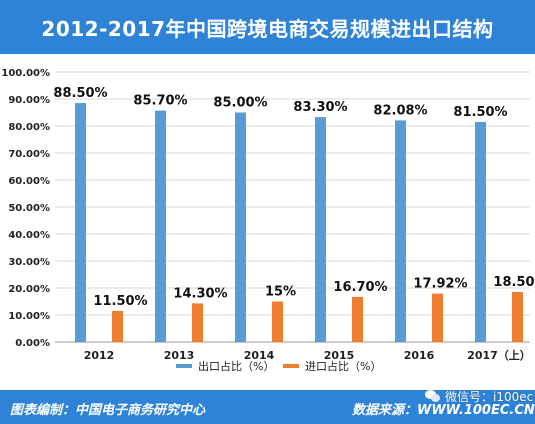 The image size is (535, 424). I want to click on x-tick-label: 2013, so click(179, 355).